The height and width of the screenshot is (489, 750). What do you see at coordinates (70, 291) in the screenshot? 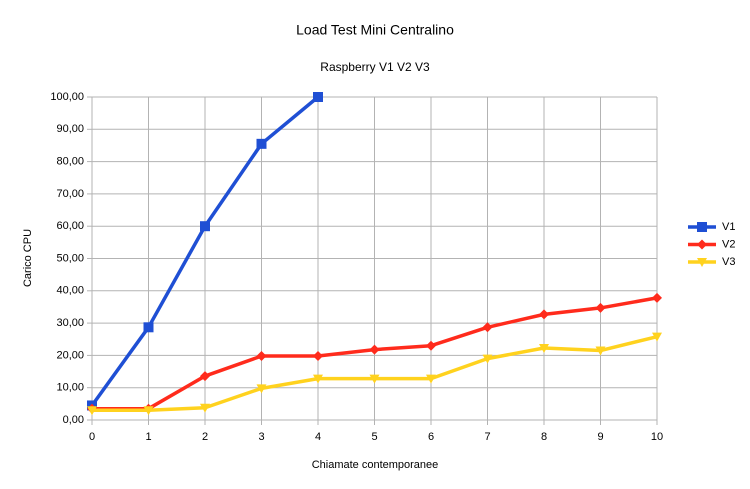
I see `y-tick-label: 40,00` at bounding box center [70, 291].